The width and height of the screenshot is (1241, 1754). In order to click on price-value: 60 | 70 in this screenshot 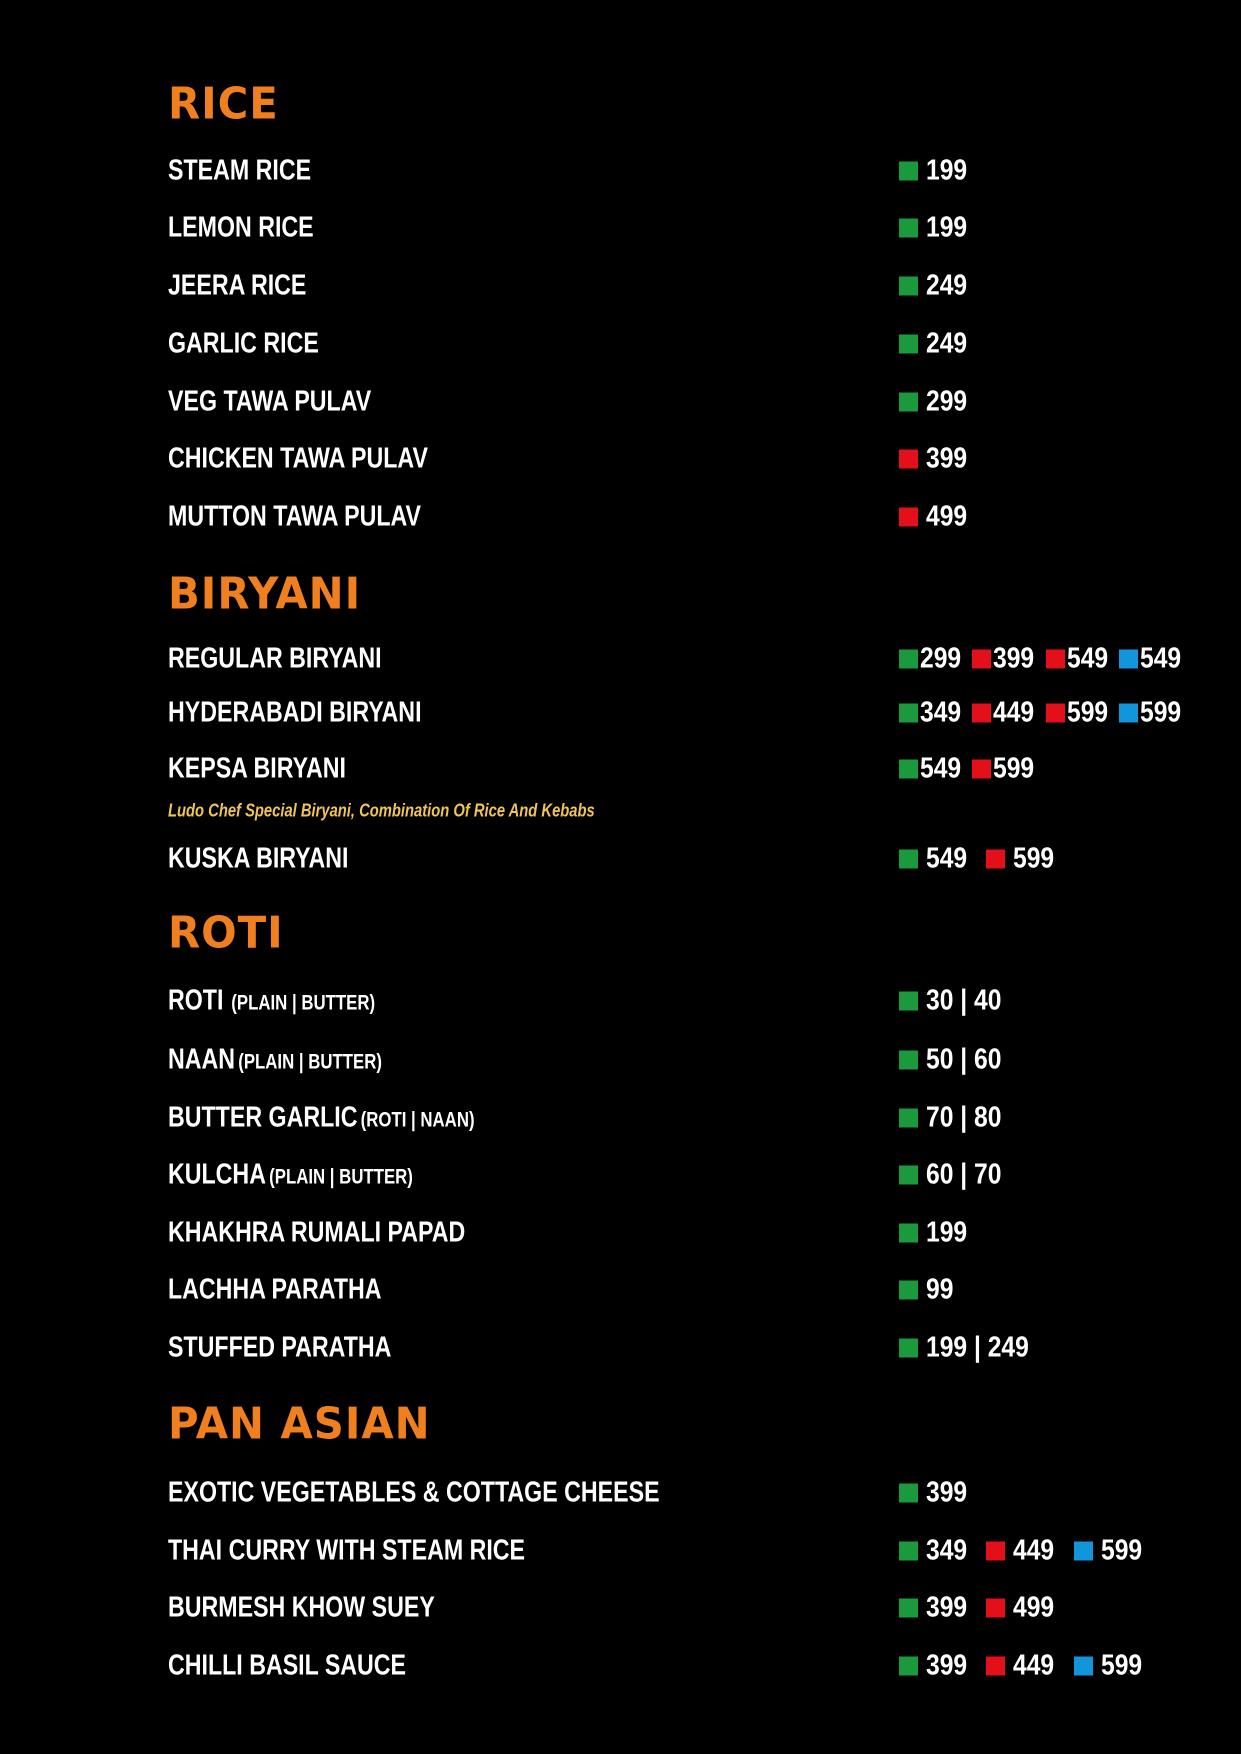, I will do `click(964, 1174)`.